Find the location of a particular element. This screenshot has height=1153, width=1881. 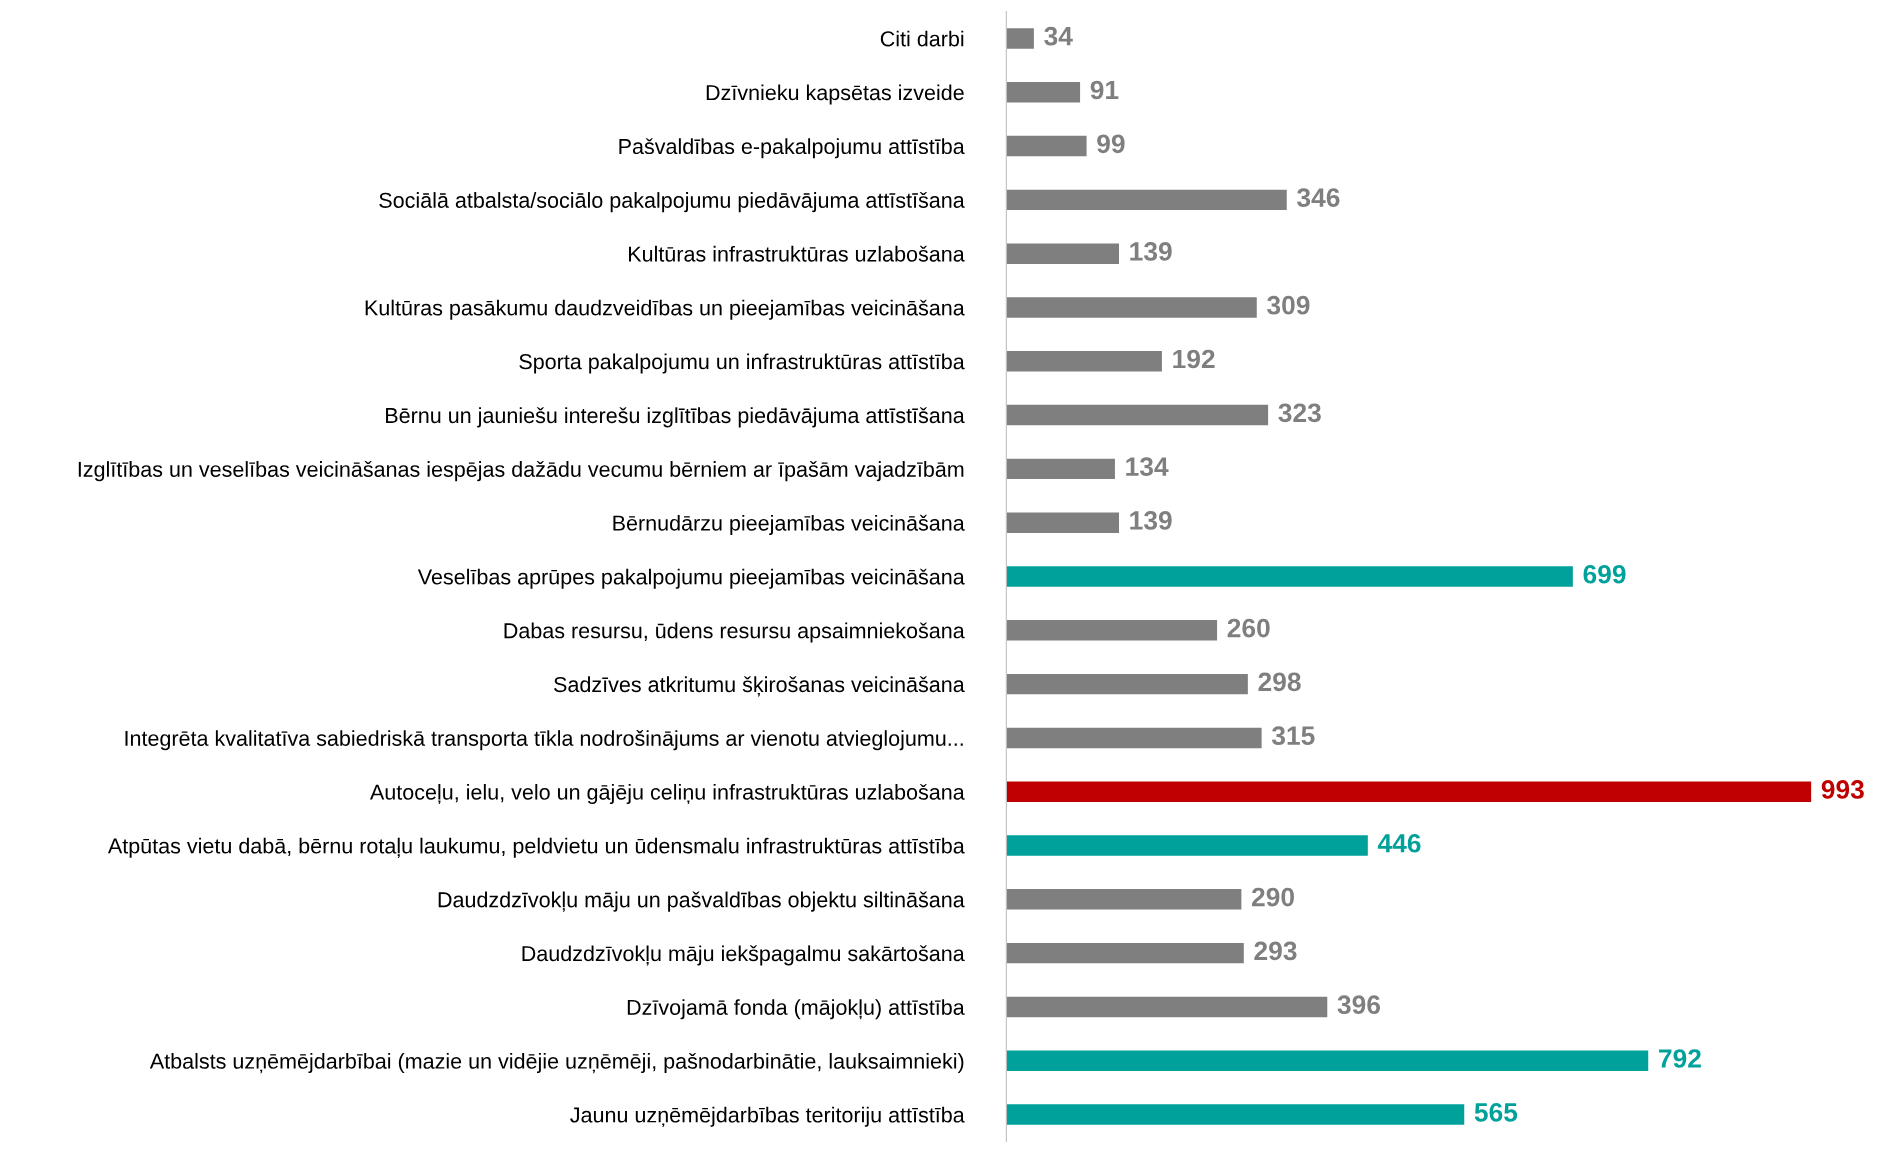

data-label: 993 is located at coordinates (1842, 789).